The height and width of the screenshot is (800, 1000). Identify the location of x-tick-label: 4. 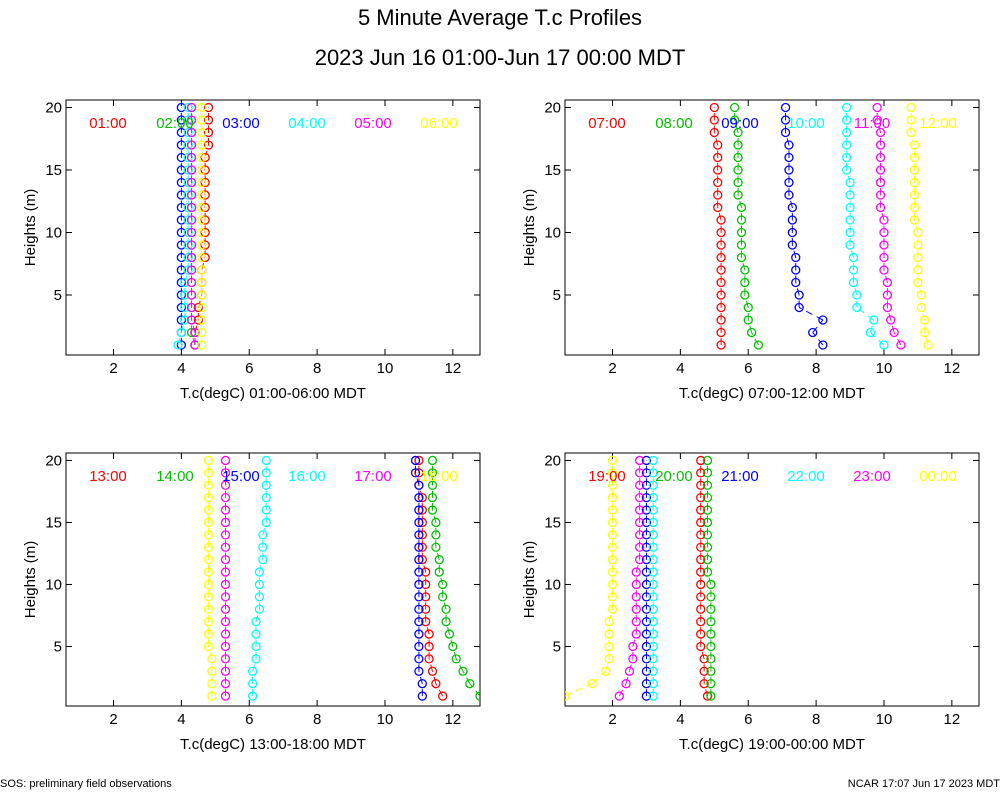
(680, 368).